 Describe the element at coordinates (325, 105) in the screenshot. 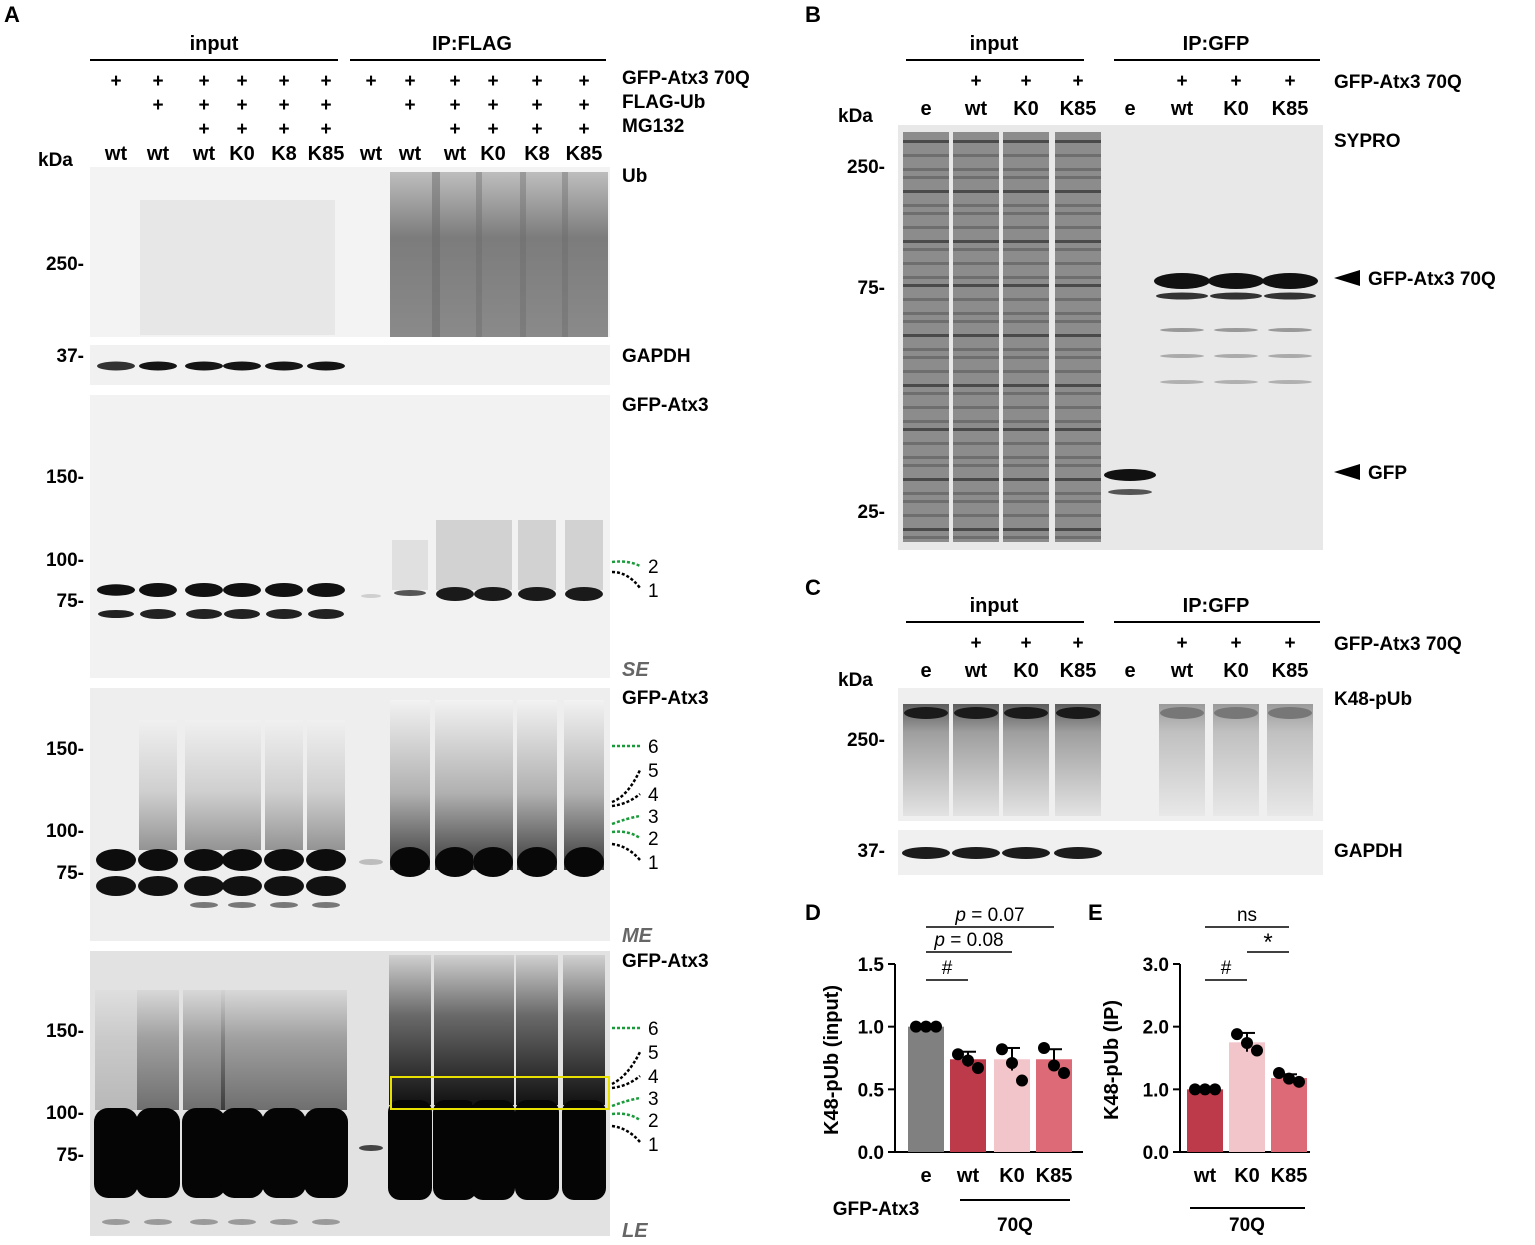

I see `panel-a-plus-r1-lane5: +` at that location.